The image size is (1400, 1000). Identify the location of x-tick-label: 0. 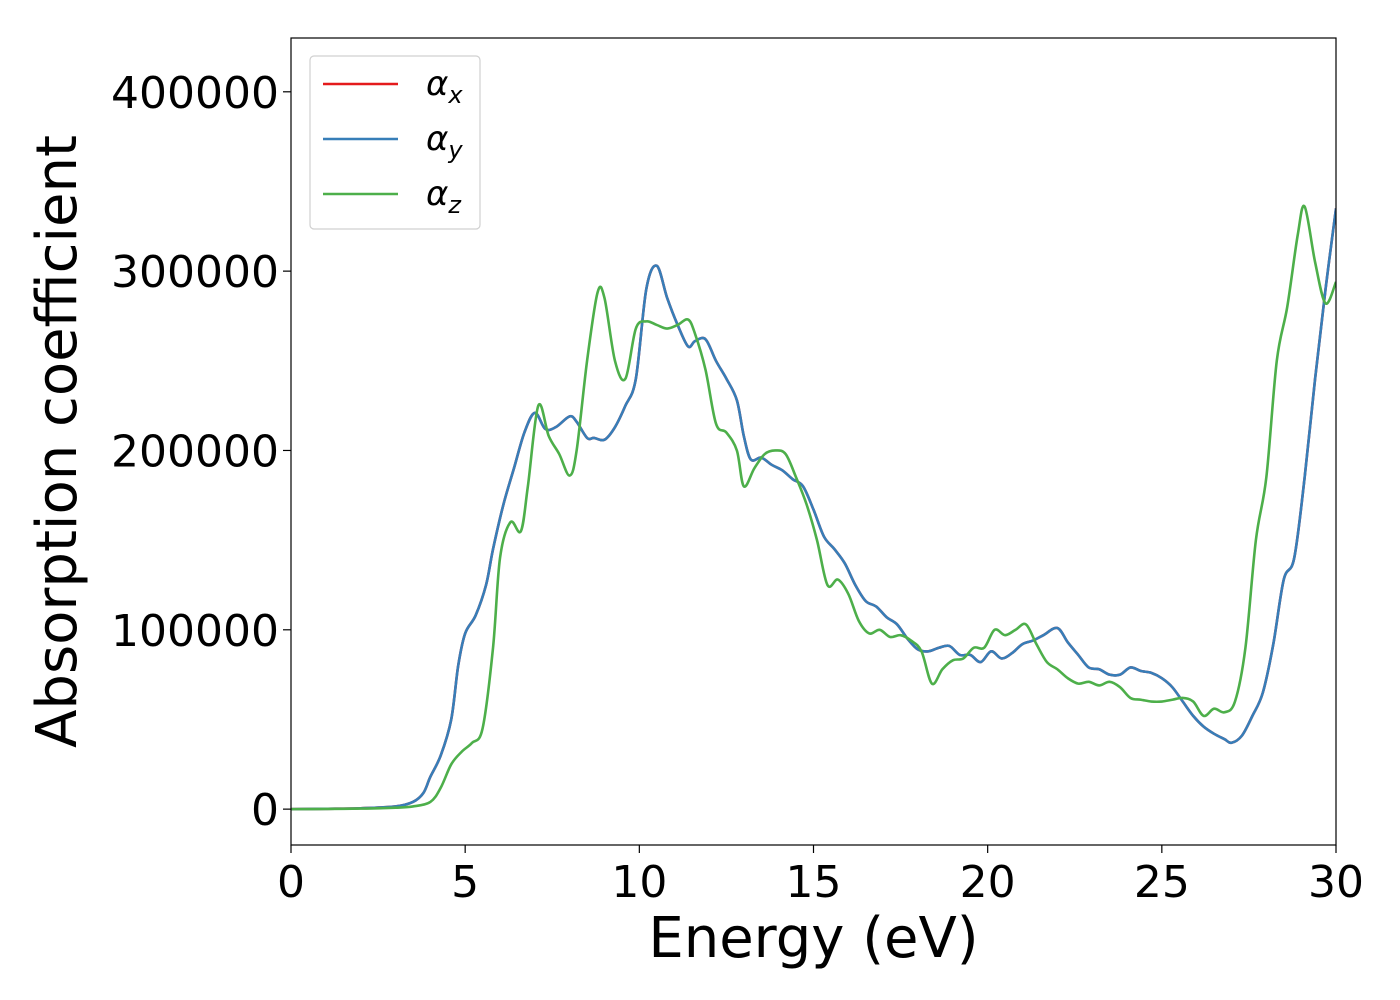
(291, 882).